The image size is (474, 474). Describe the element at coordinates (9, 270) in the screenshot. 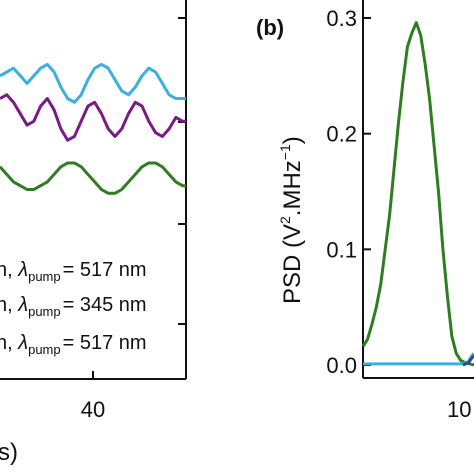

I see `legend-entry-1-prefix: n,` at that location.